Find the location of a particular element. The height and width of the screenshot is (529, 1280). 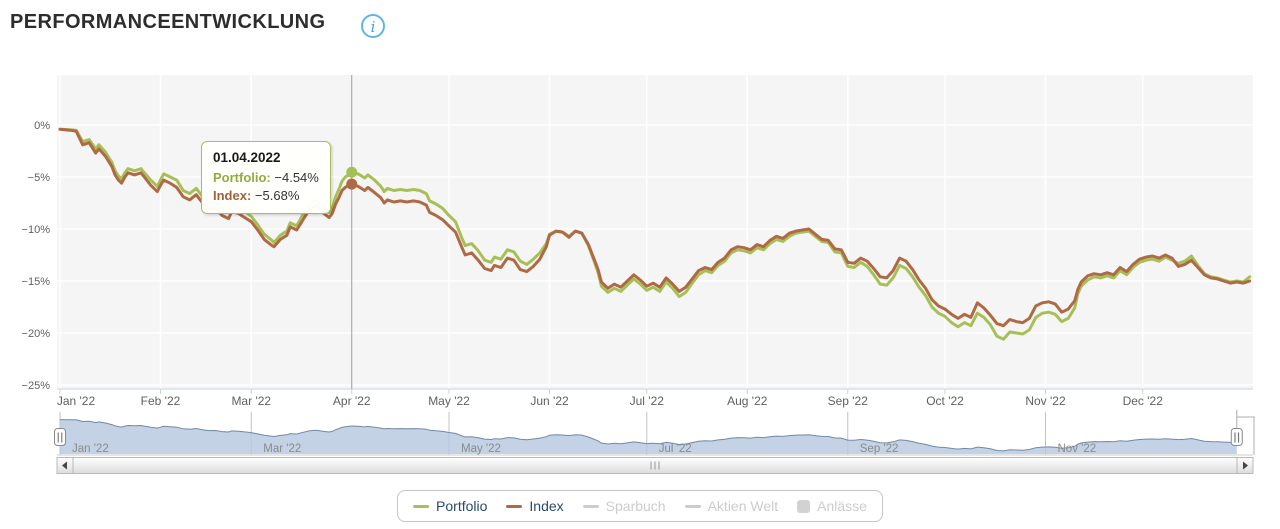

navigator-area is located at coordinates (648, 436).